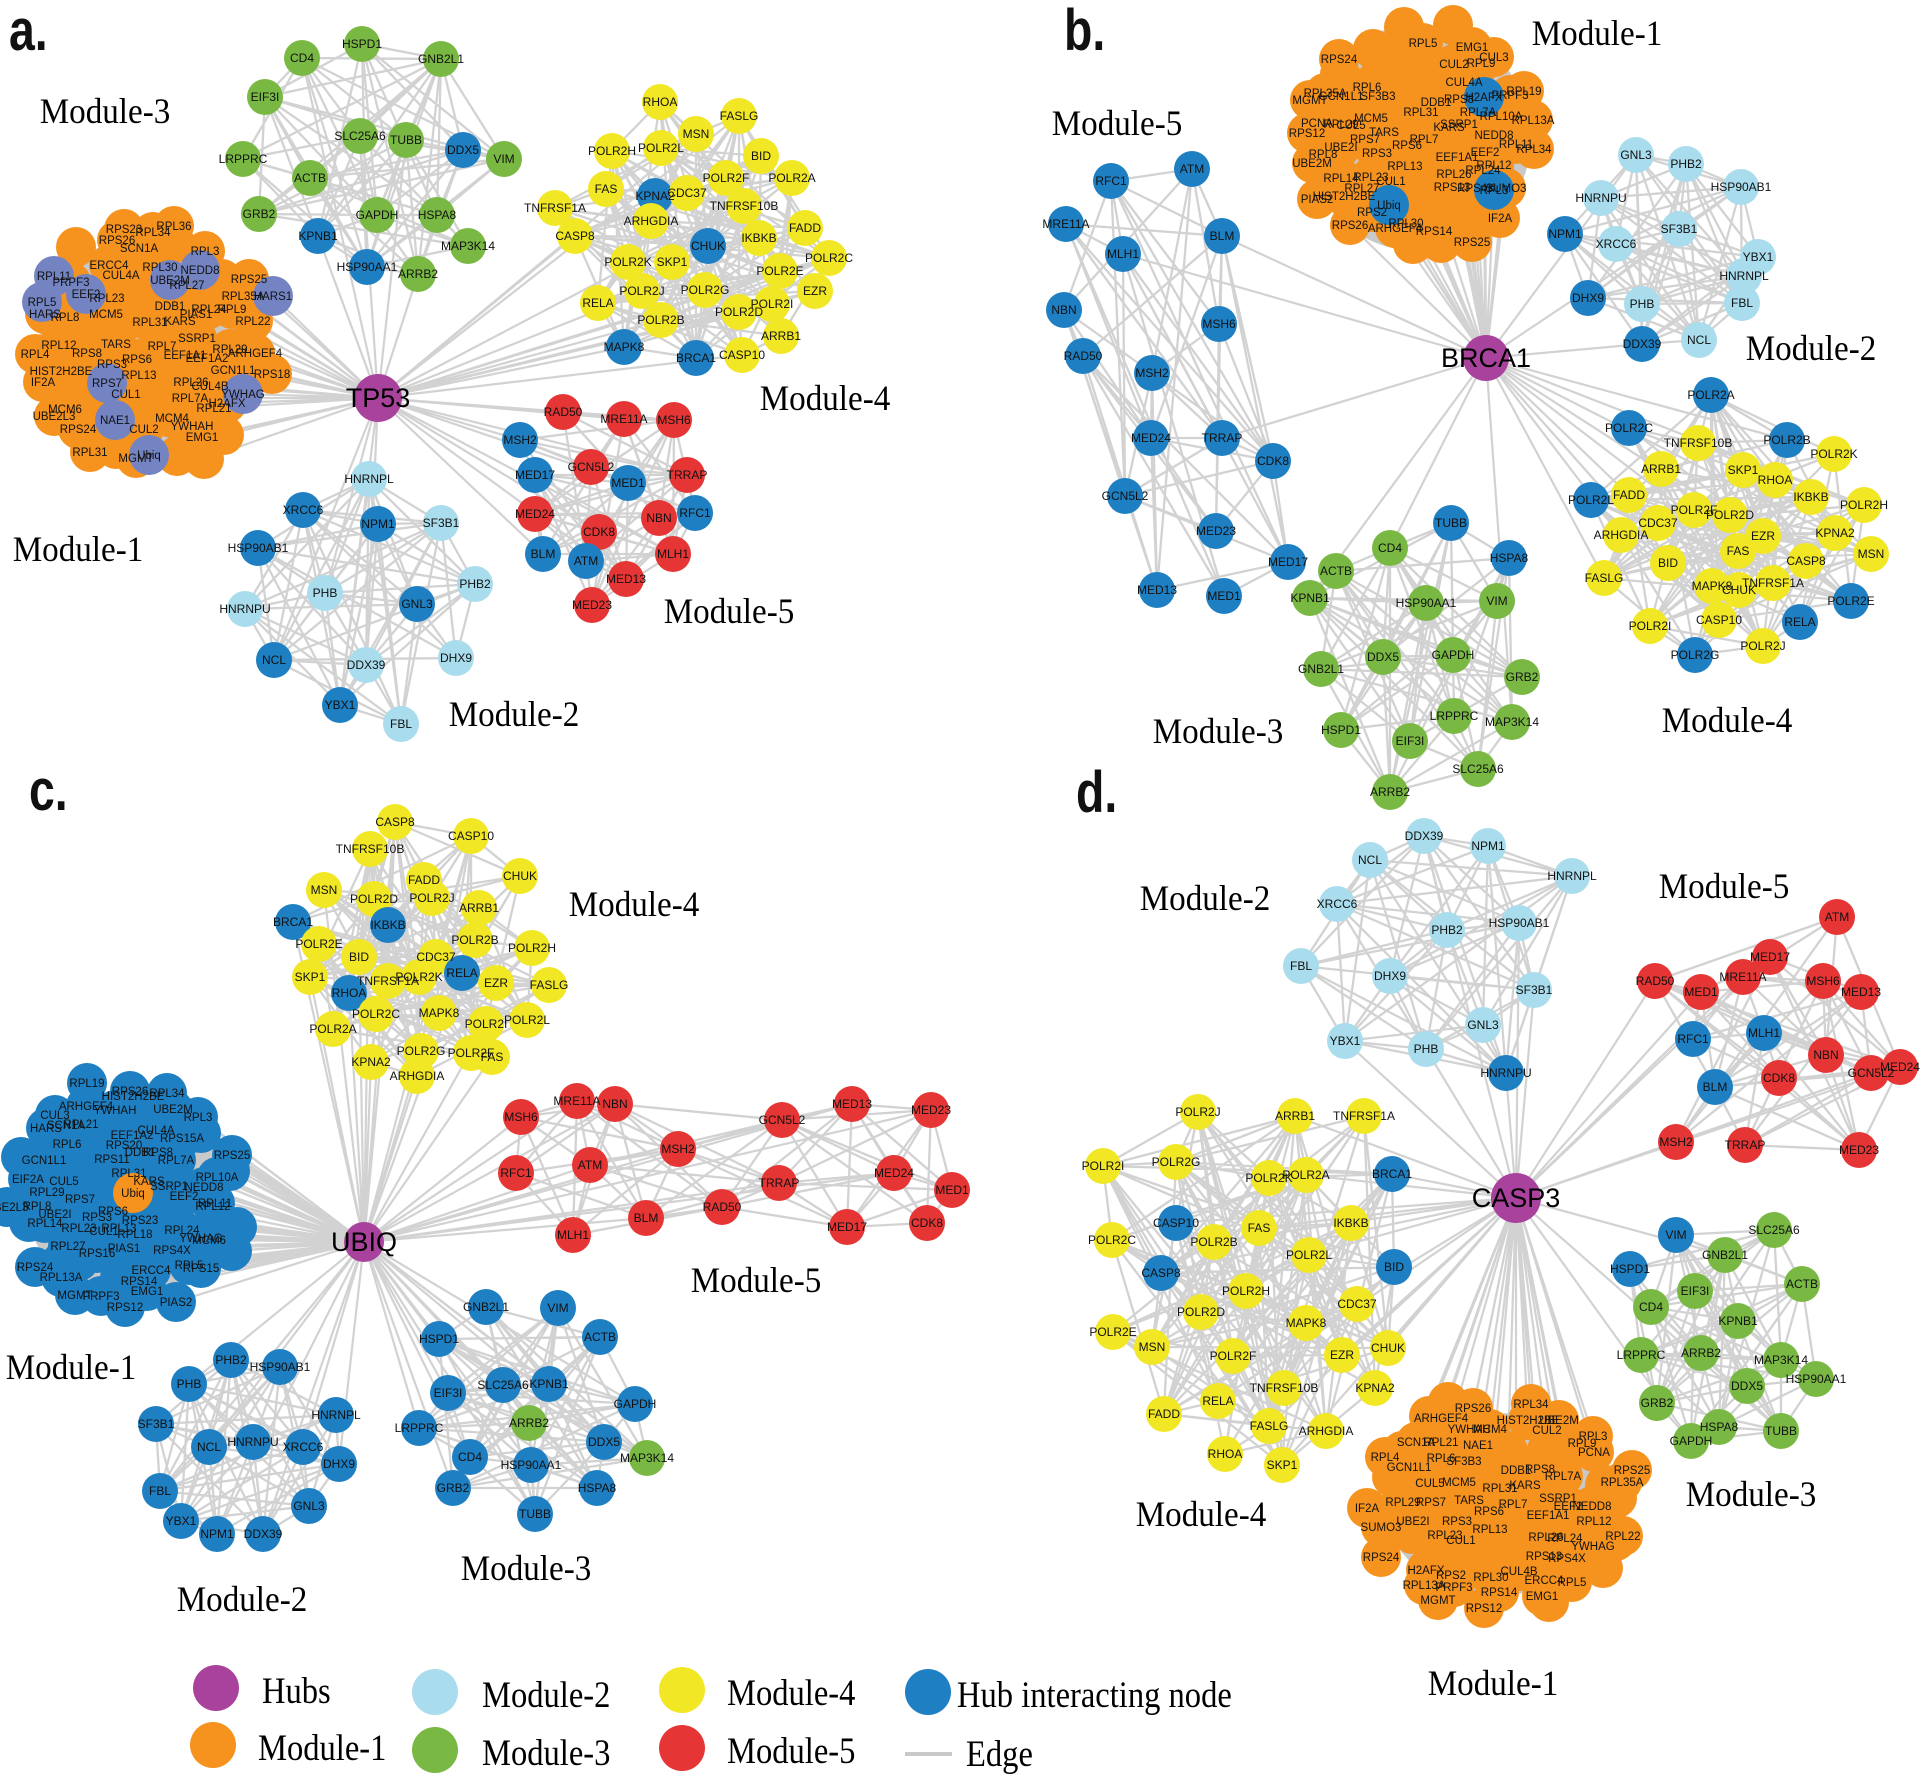 The image size is (1923, 1775). Describe the element at coordinates (606, 189) in the screenshot. I see `svg-text: FAS` at that location.